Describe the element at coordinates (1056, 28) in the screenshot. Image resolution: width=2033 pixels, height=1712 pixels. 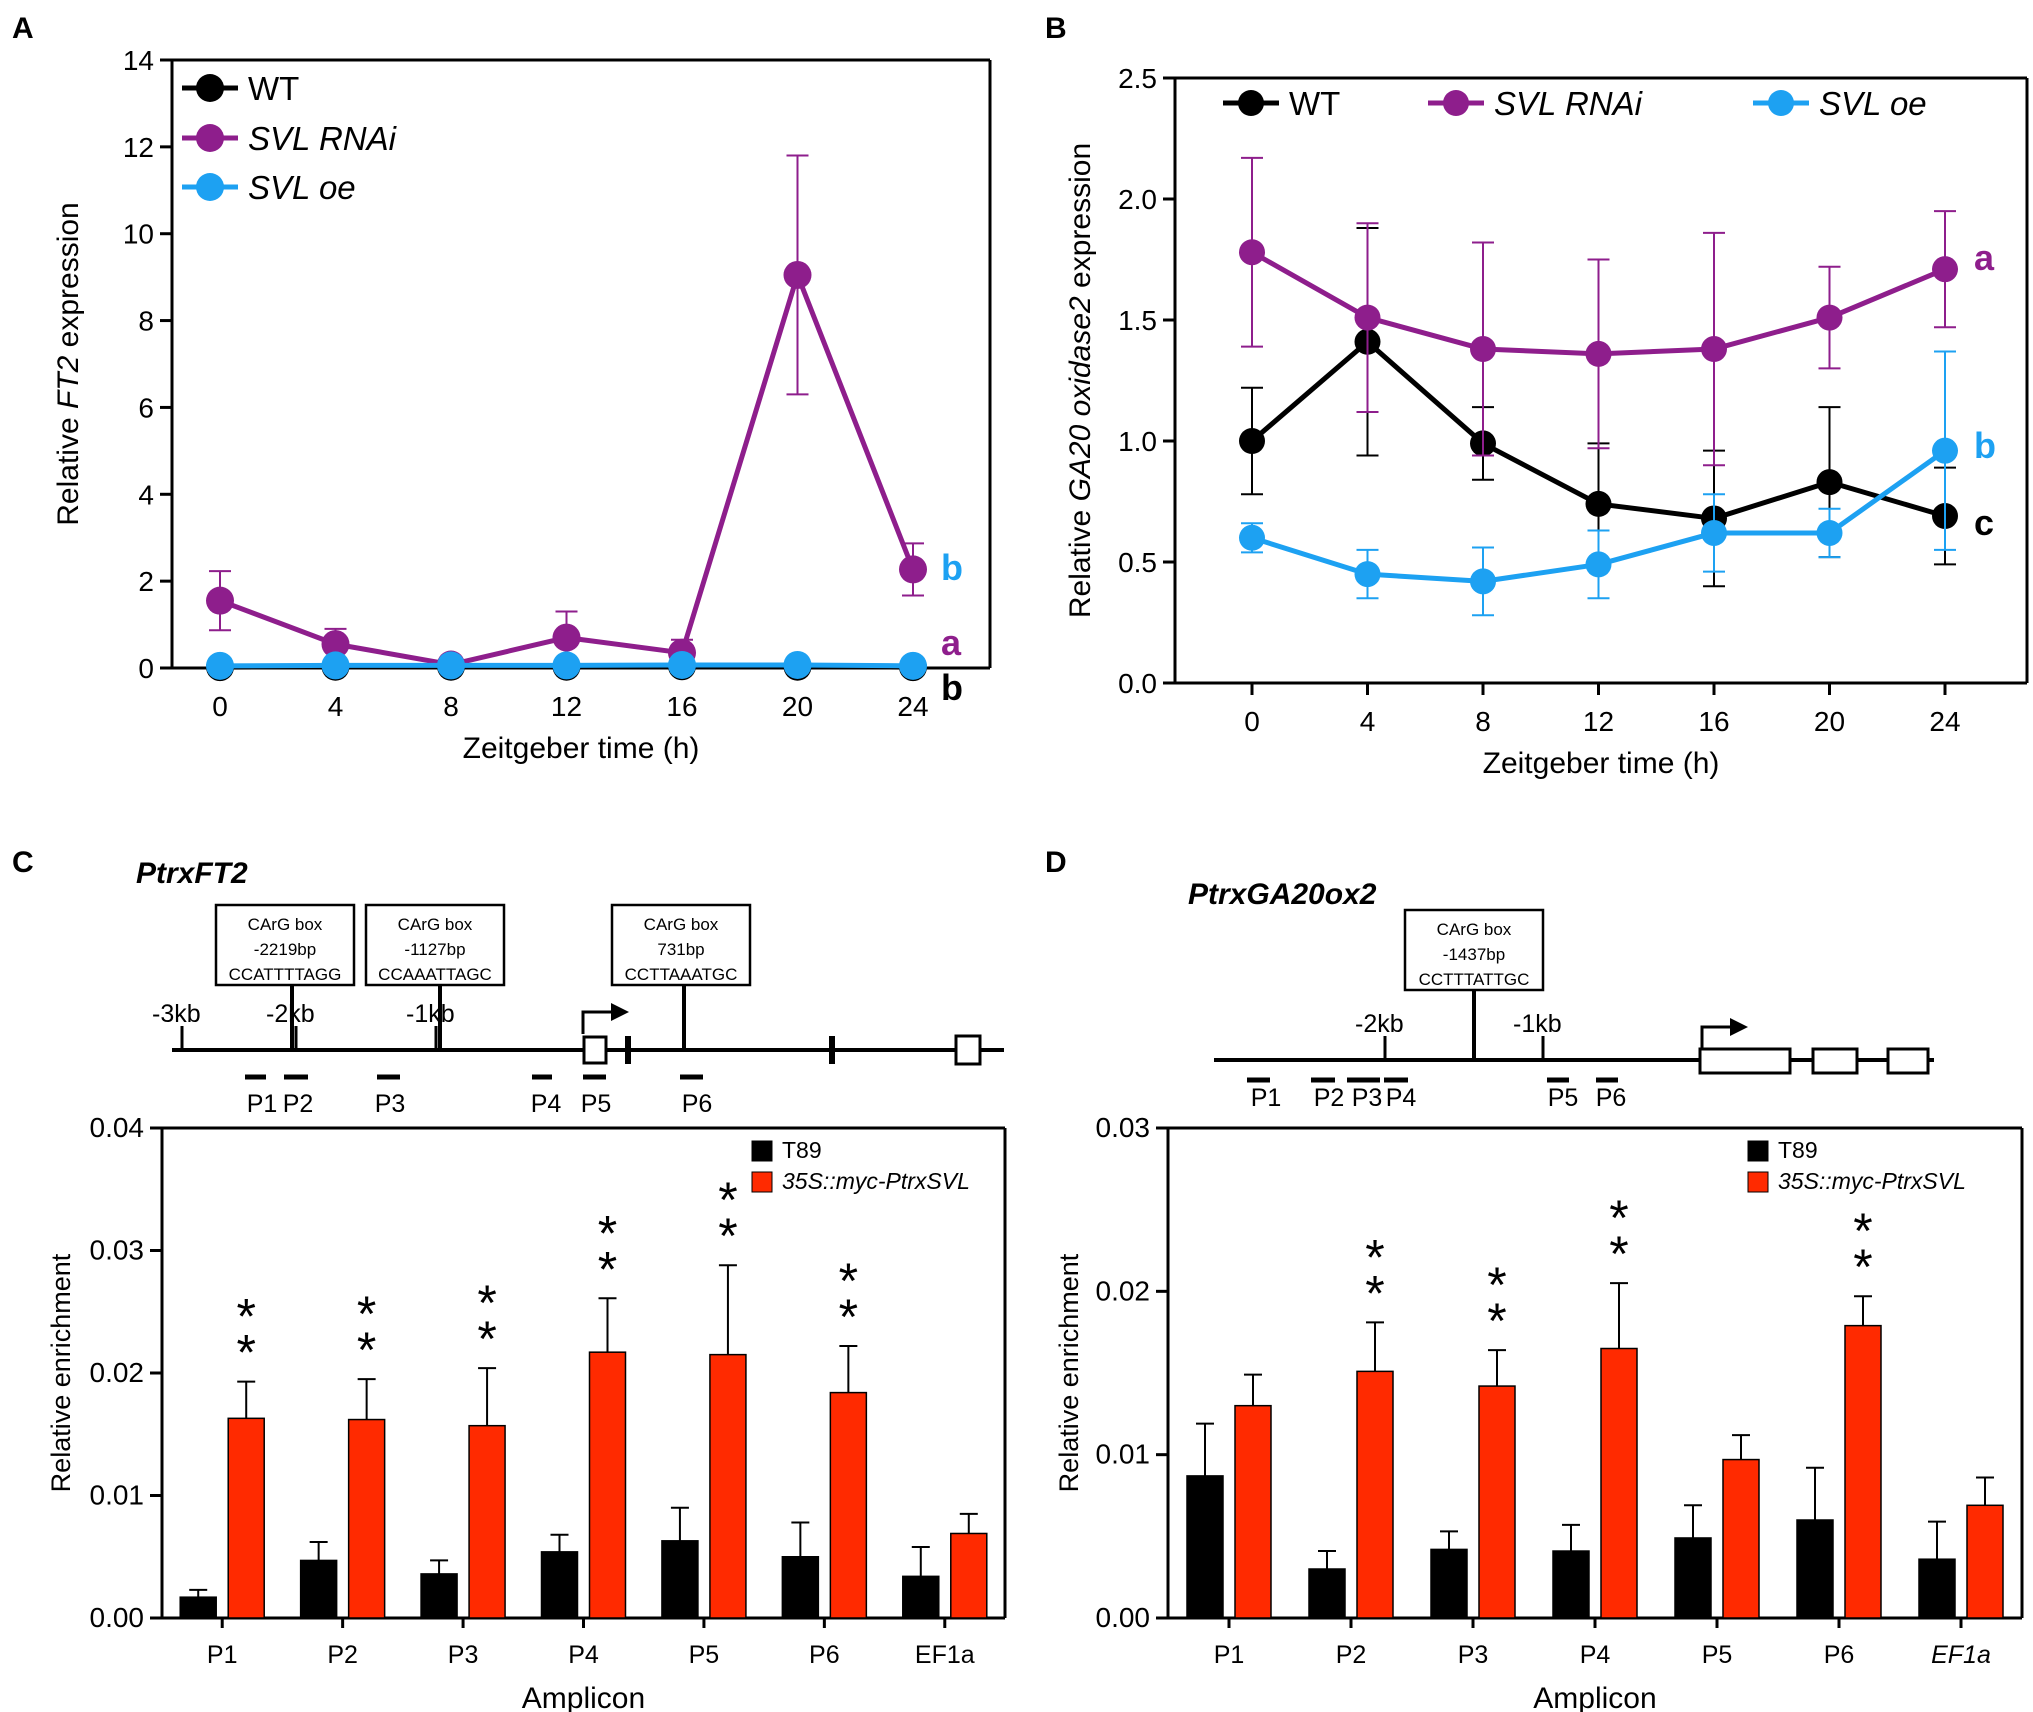
I see `panel-letter-b: B` at that location.